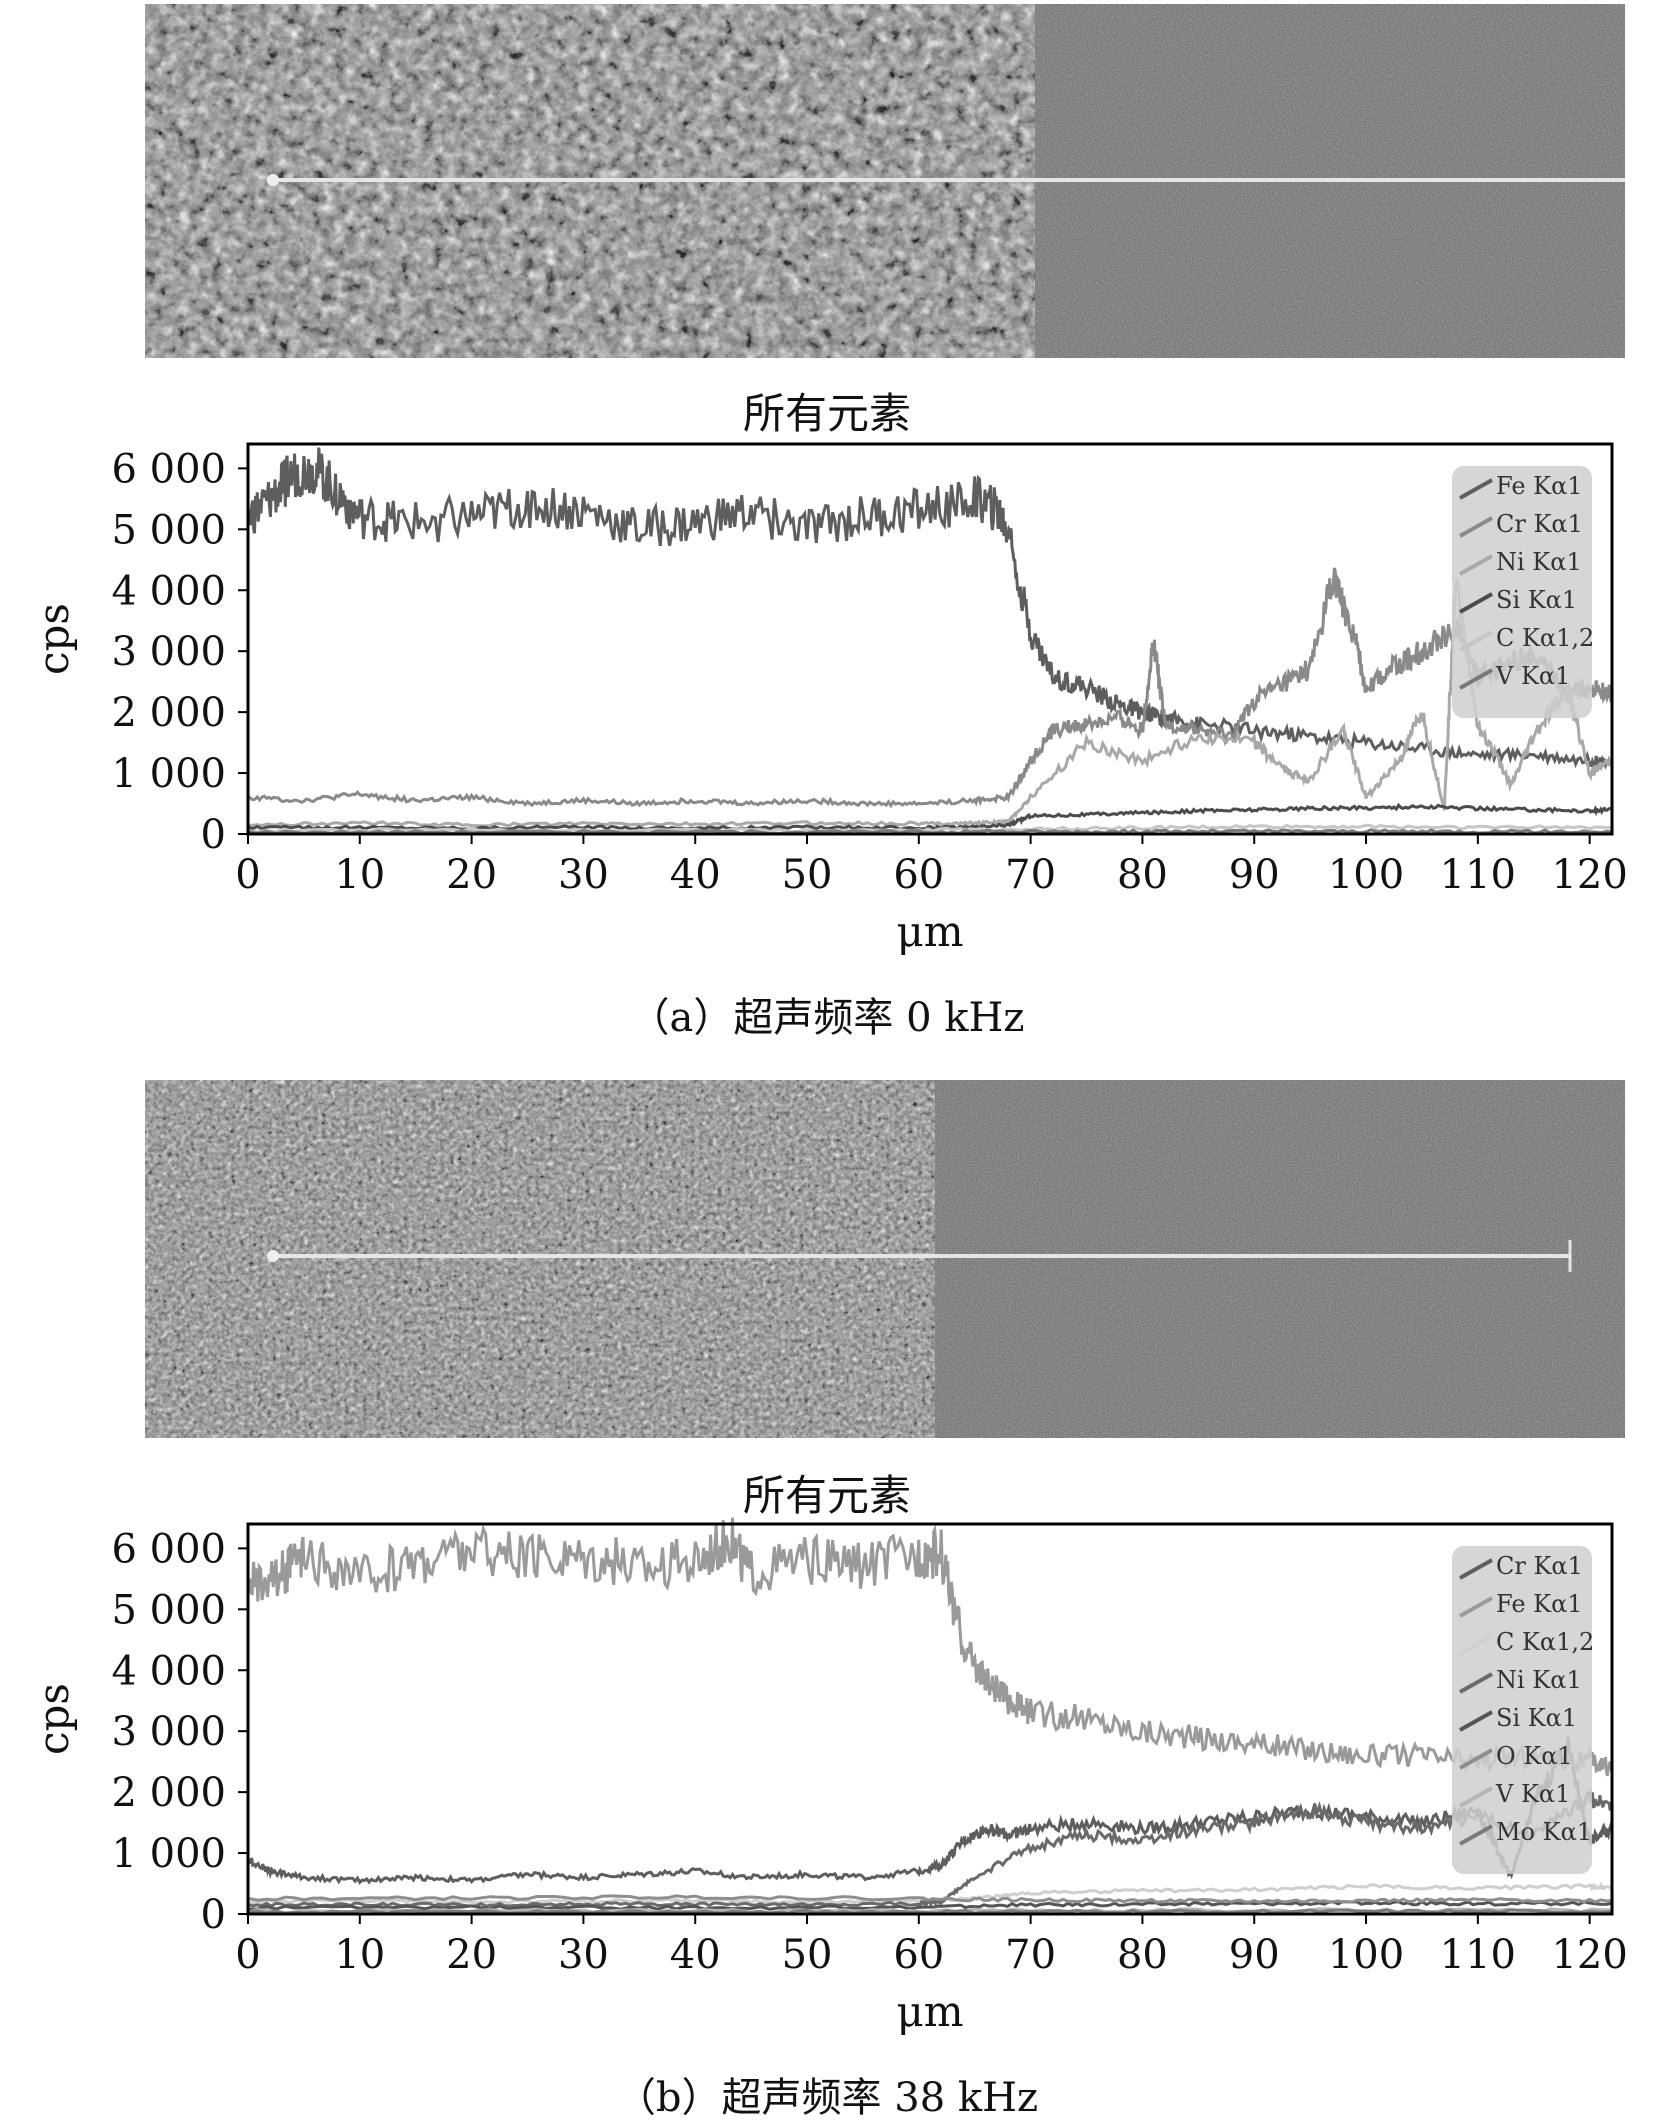 The image size is (1654, 2126). What do you see at coordinates (827, 1018) in the screenshot?
I see `caption-a: （a）超声频率 0 kHz` at bounding box center [827, 1018].